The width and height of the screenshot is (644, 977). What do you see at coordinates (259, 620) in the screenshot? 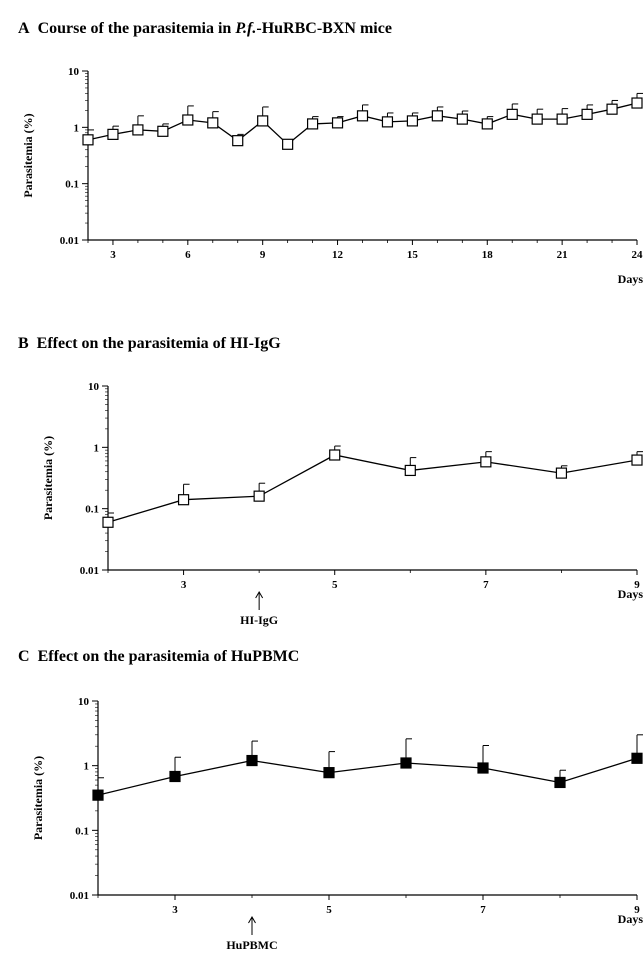
I see `chart-b-annotation-label: HI-IgG` at bounding box center [259, 620].